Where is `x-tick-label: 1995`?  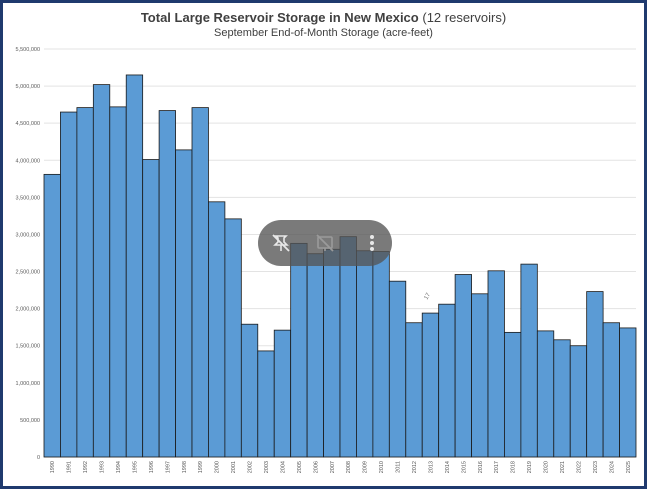 x-tick-label: 1995 is located at coordinates (135, 467).